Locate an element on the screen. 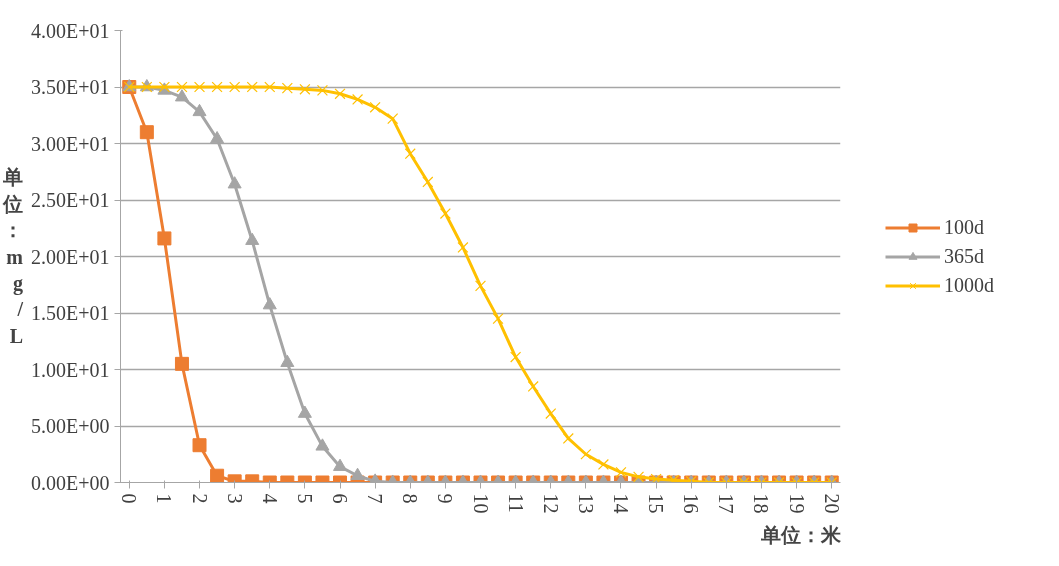 This screenshot has height=566, width=1059. x-tick-label: 10 is located at coordinates (480, 503).